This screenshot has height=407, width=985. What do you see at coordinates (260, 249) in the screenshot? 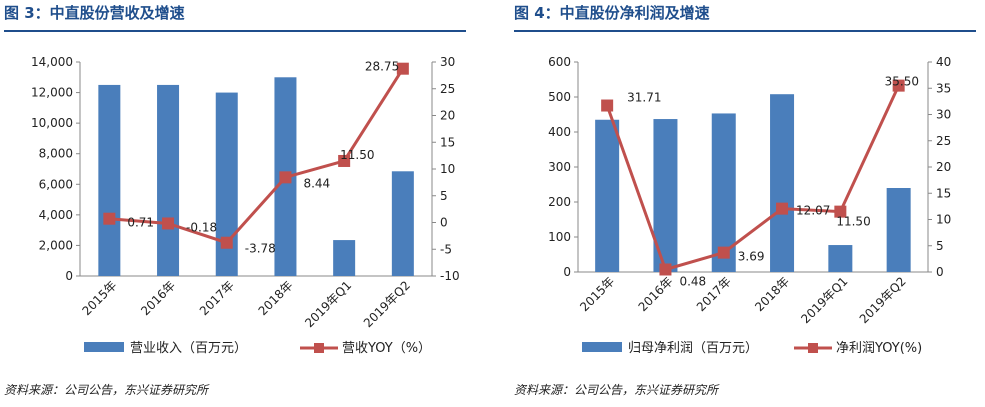
I see `yoy-data-label: -3.78` at bounding box center [260, 249].